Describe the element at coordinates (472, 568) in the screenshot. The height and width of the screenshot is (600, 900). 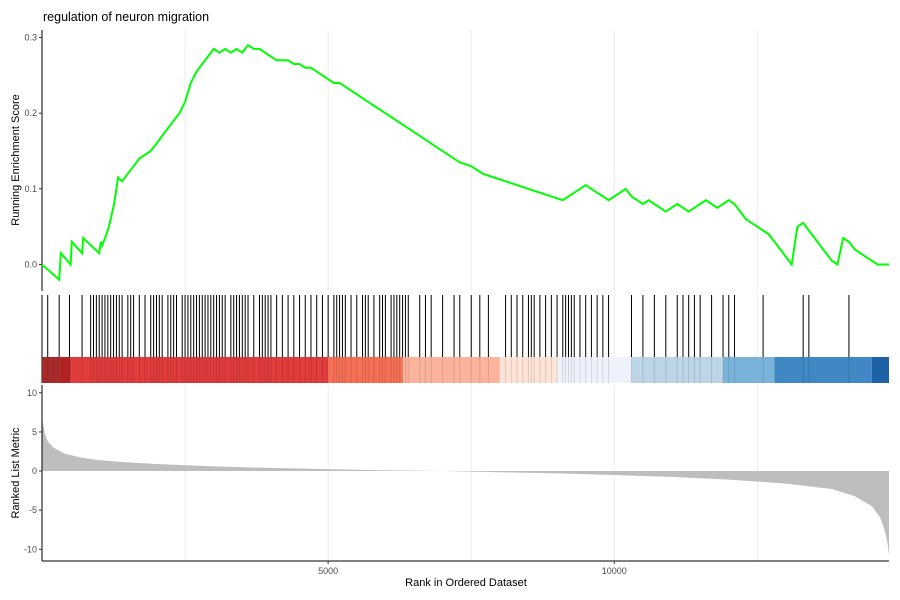
I see `x-ticks: 5000 10000` at that location.